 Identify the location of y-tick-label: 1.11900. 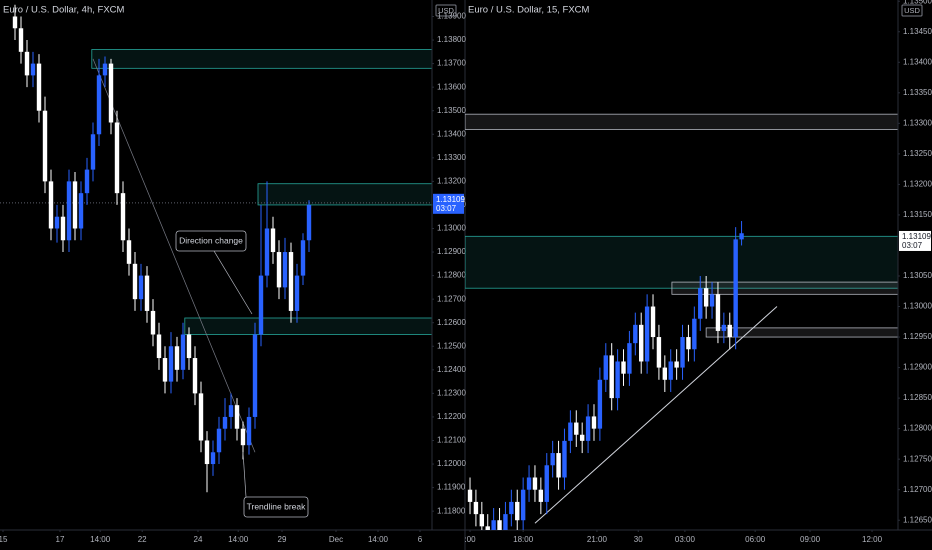
(451, 487).